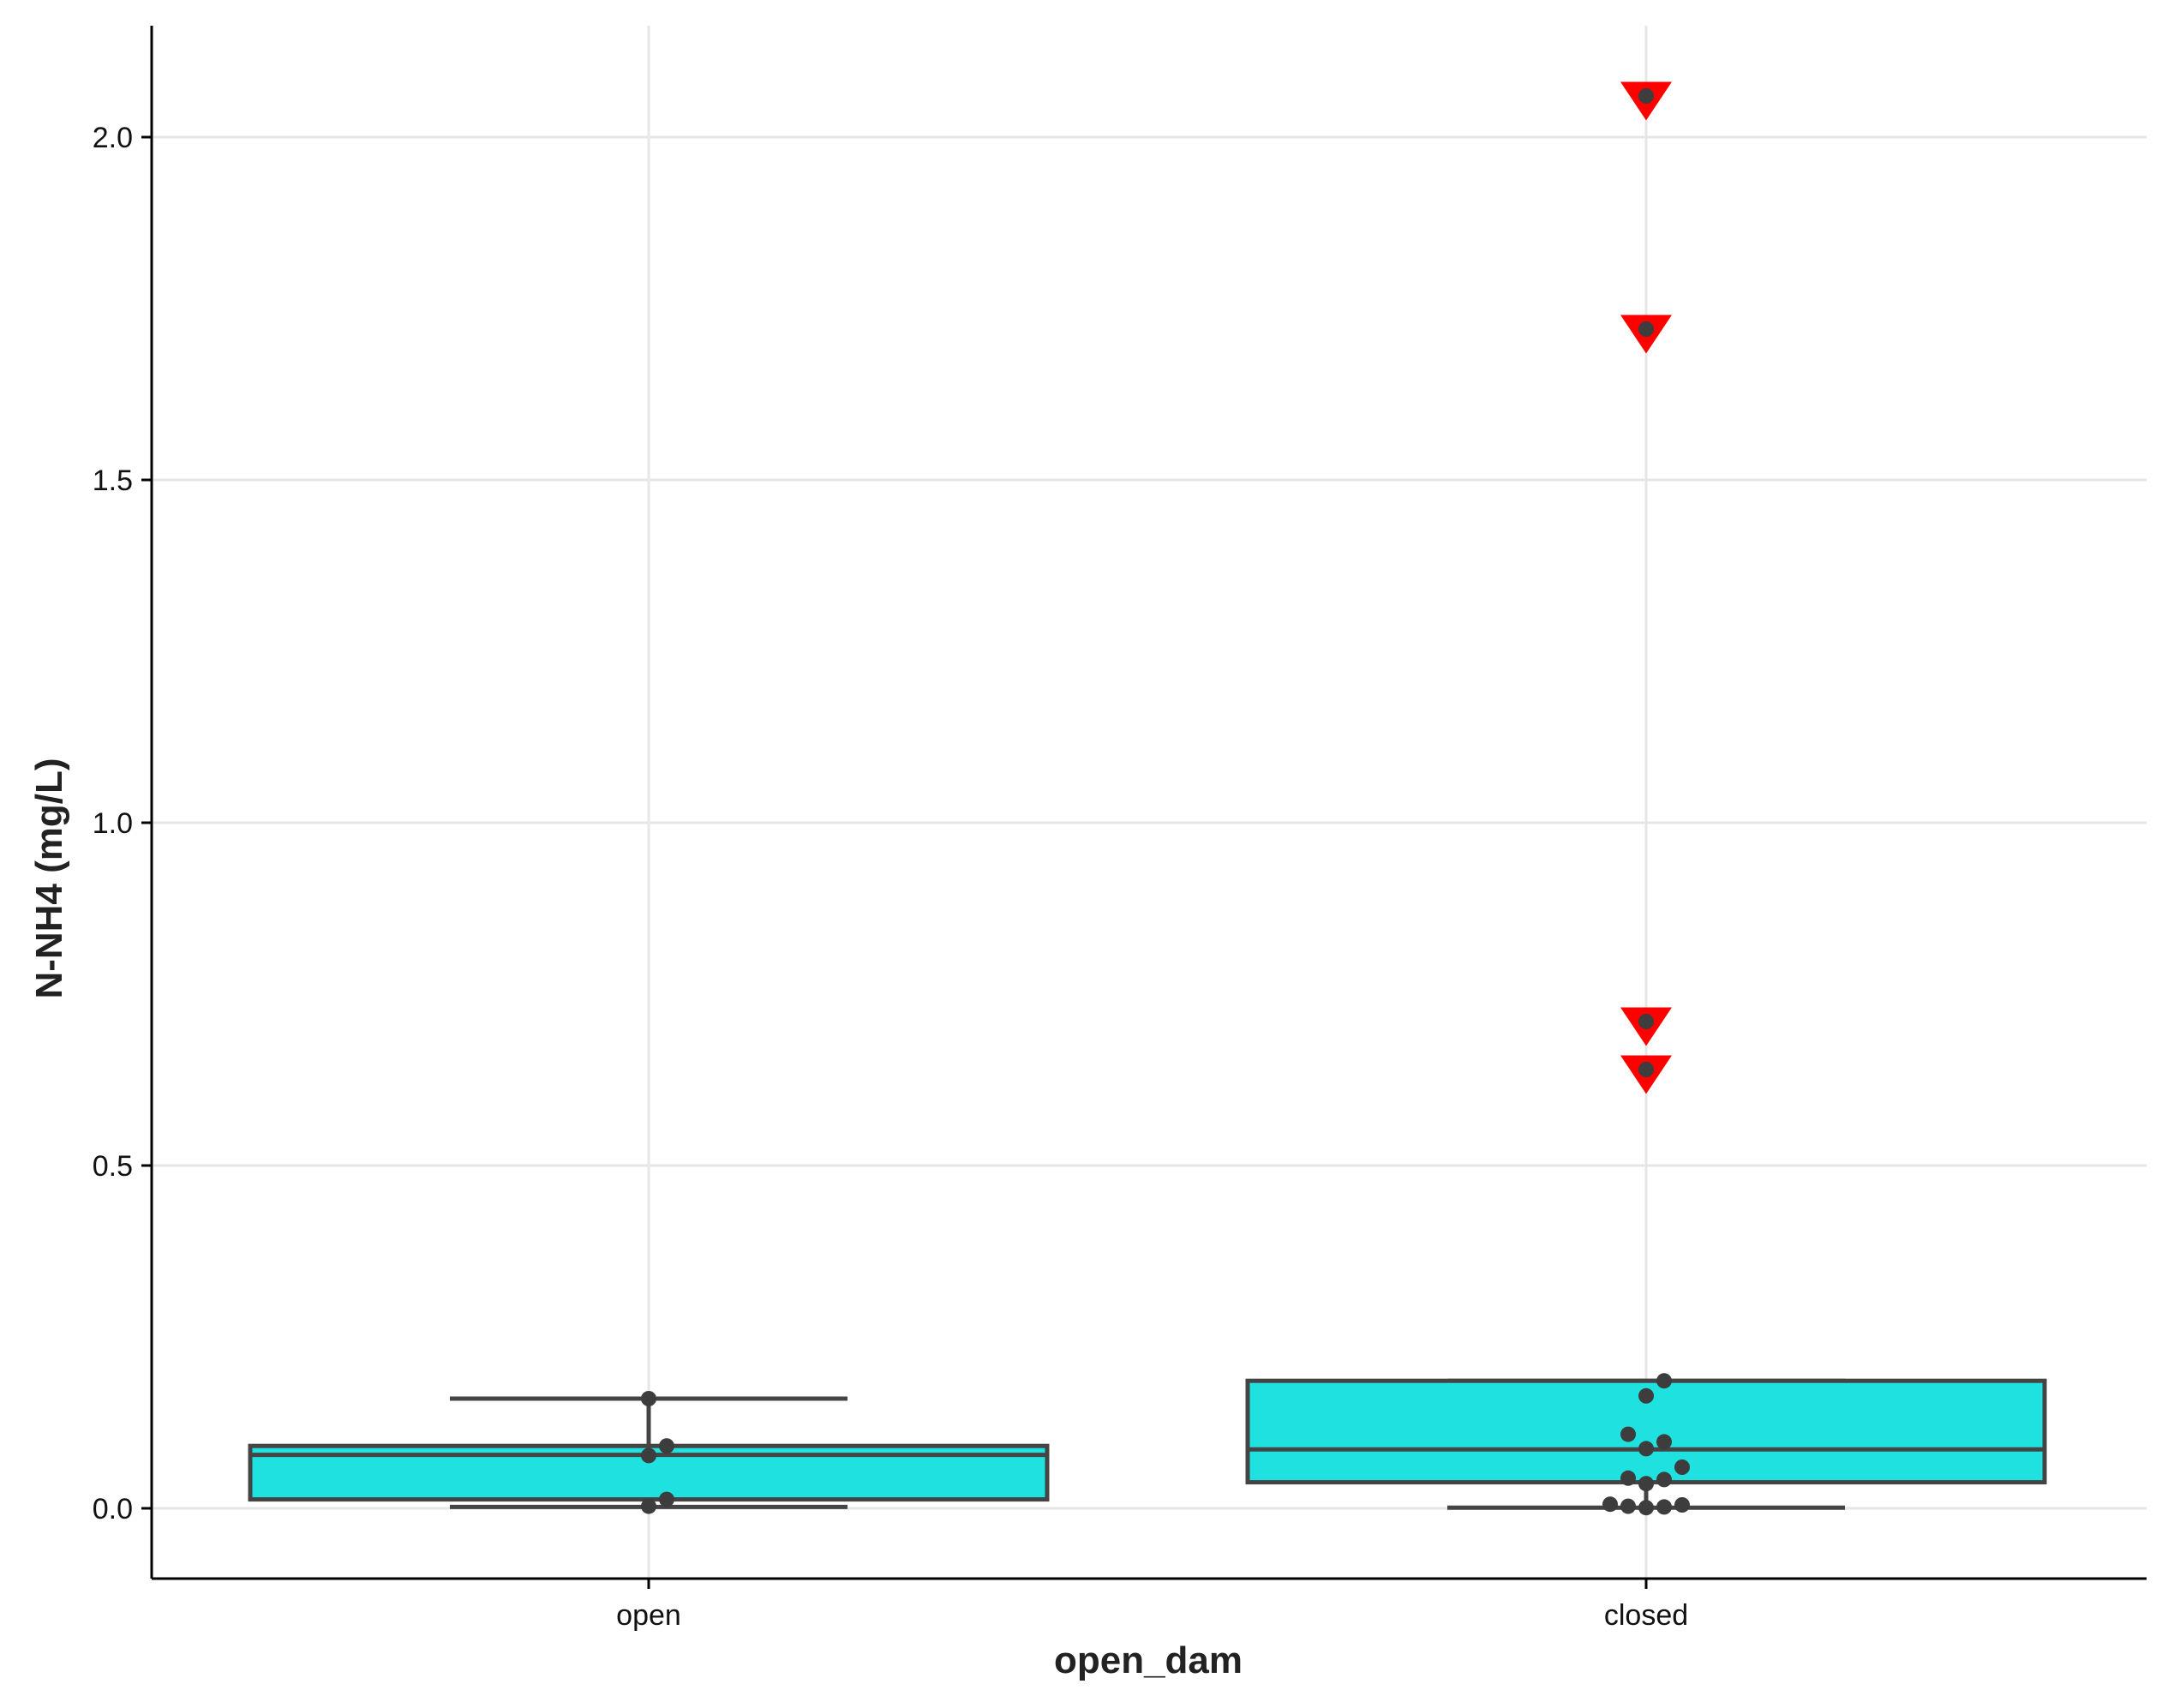  What do you see at coordinates (1148, 1660) in the screenshot?
I see `x-axis-title: open_dam` at bounding box center [1148, 1660].